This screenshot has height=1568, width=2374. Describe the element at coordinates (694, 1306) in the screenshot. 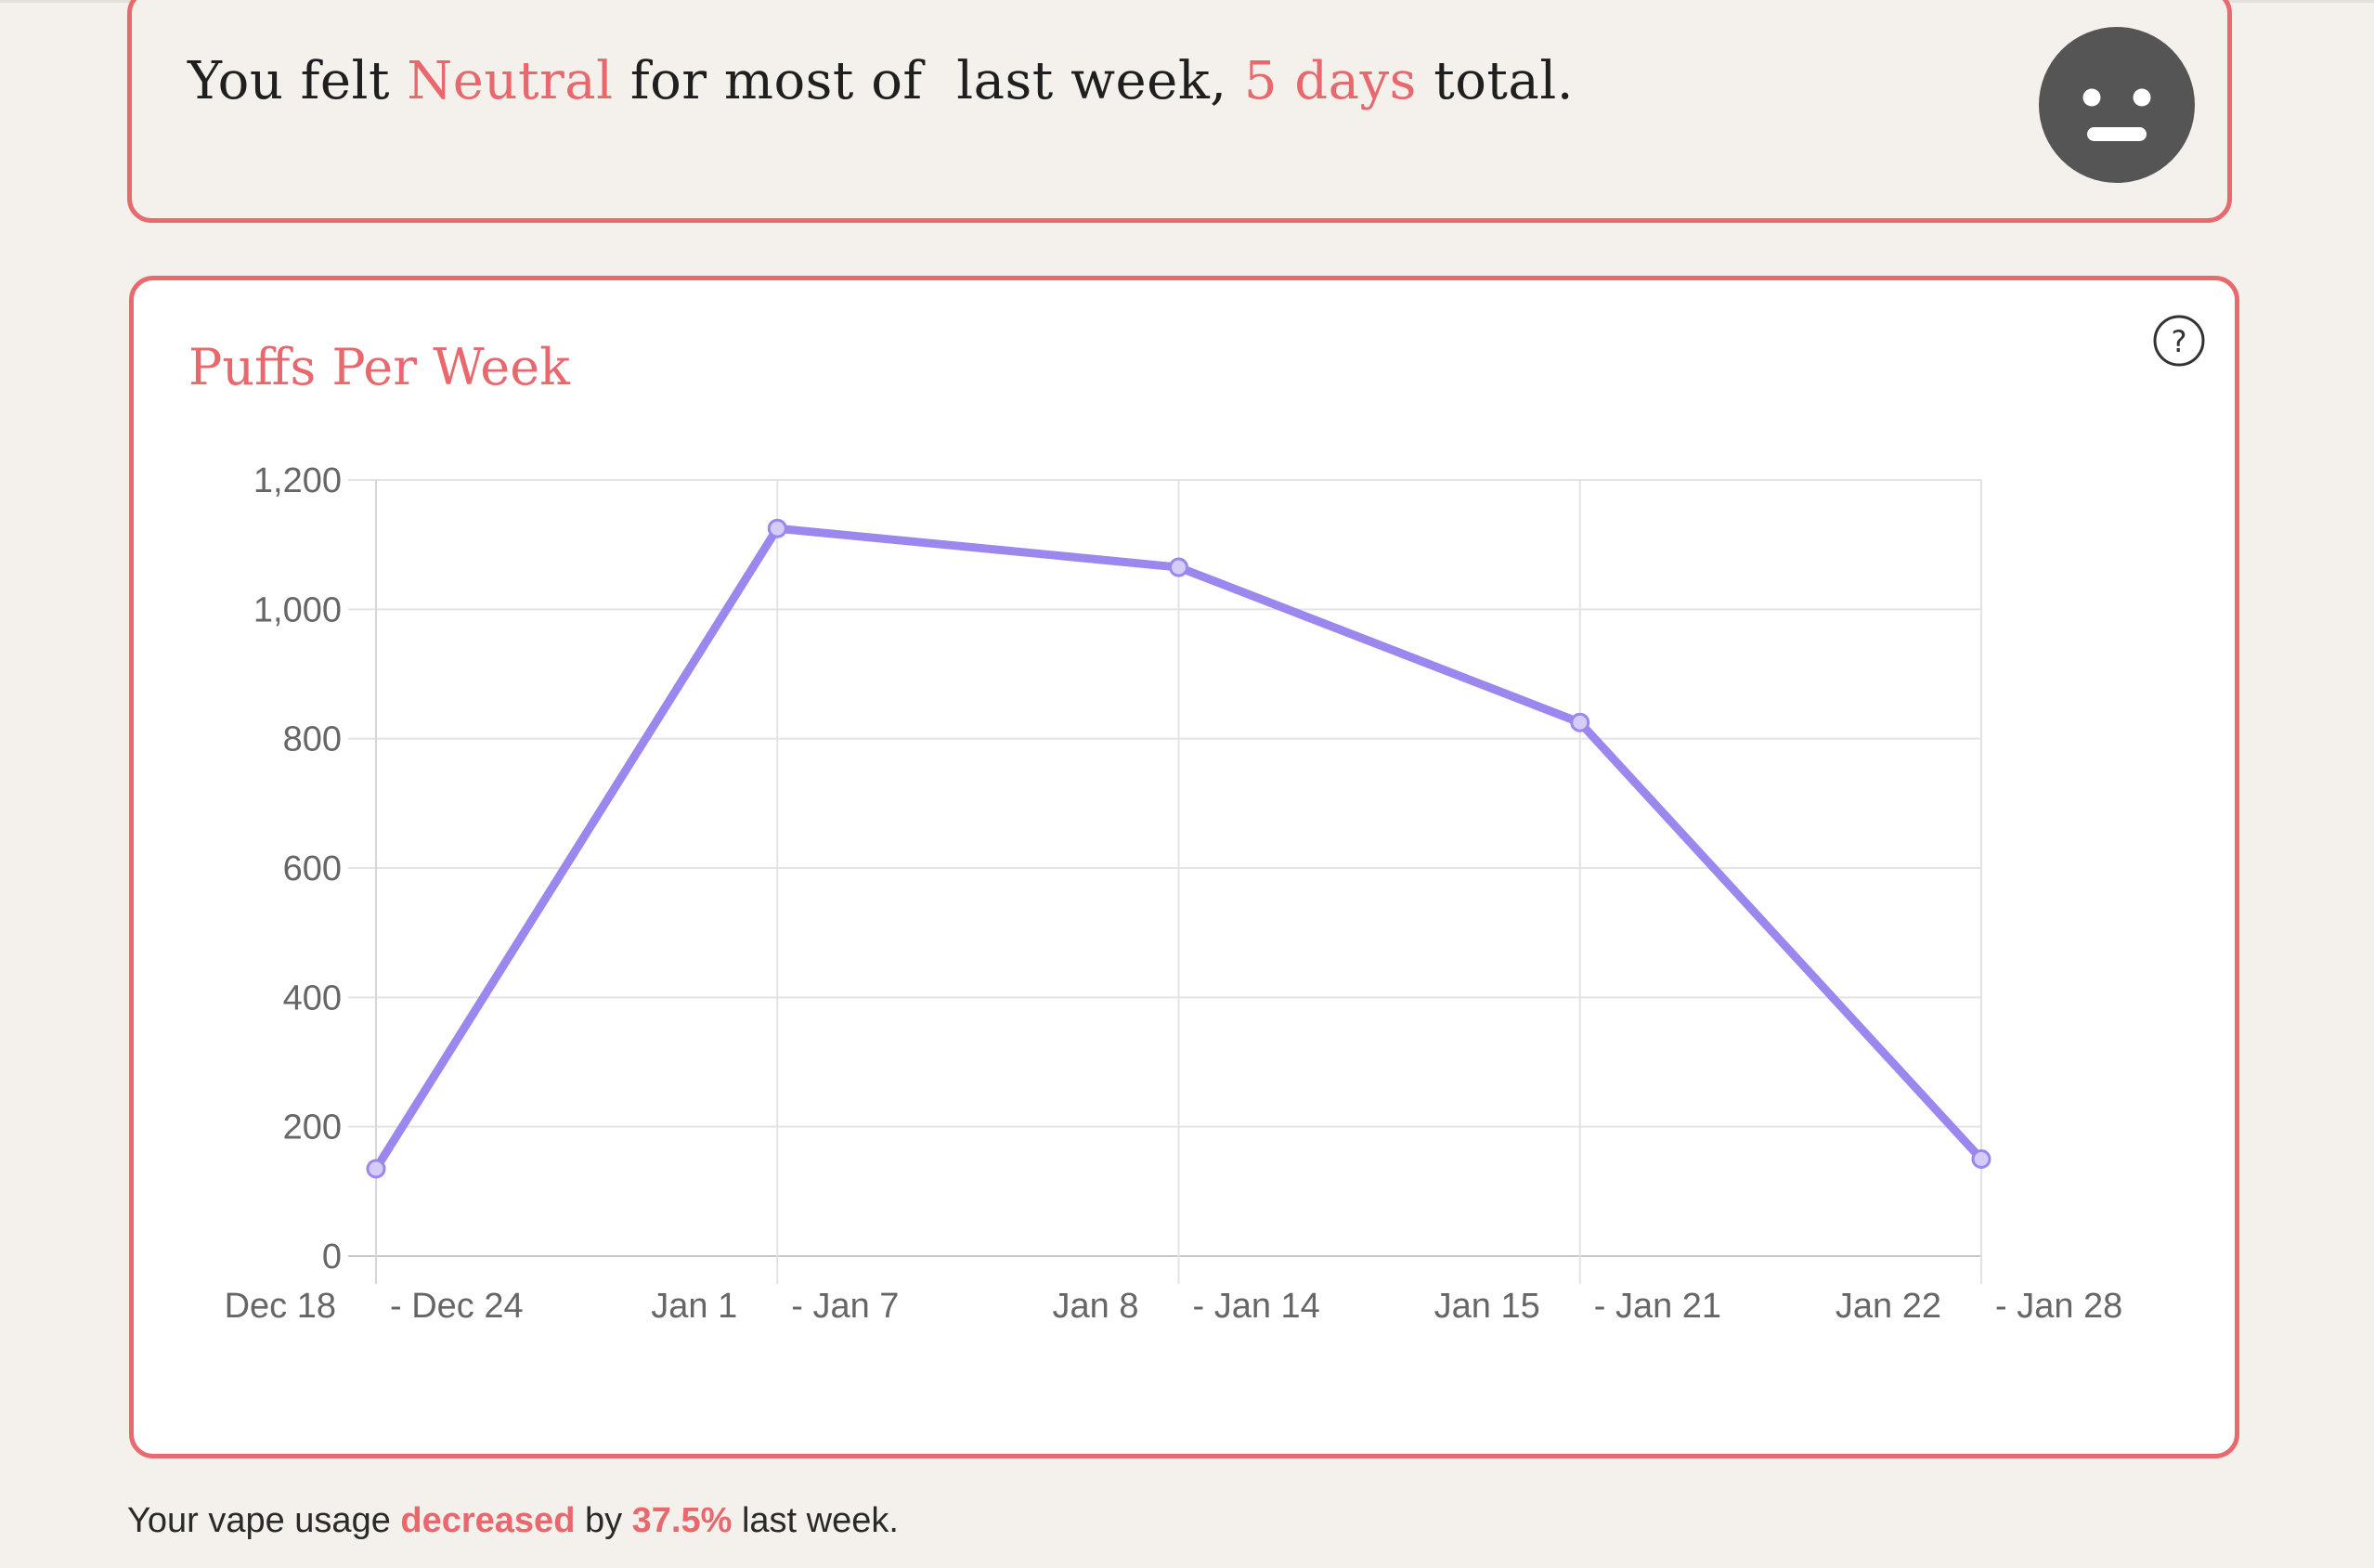

I see `x-tick-label: Jan 1` at that location.